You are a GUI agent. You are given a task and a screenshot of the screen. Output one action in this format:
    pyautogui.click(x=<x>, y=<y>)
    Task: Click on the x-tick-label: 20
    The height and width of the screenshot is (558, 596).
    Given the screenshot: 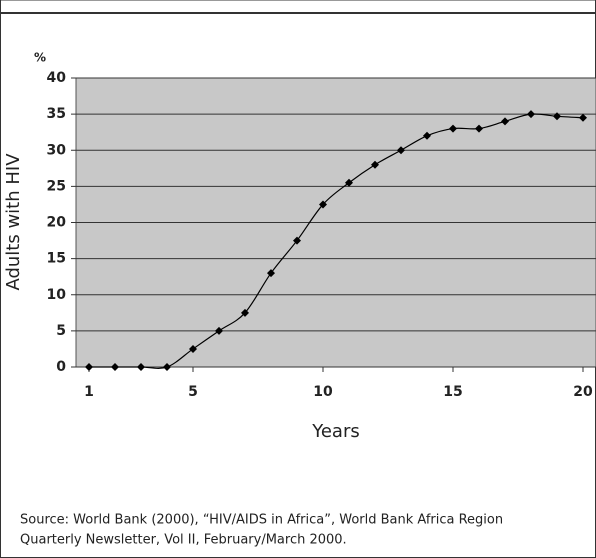 What is the action you would take?
    pyautogui.click(x=583, y=392)
    